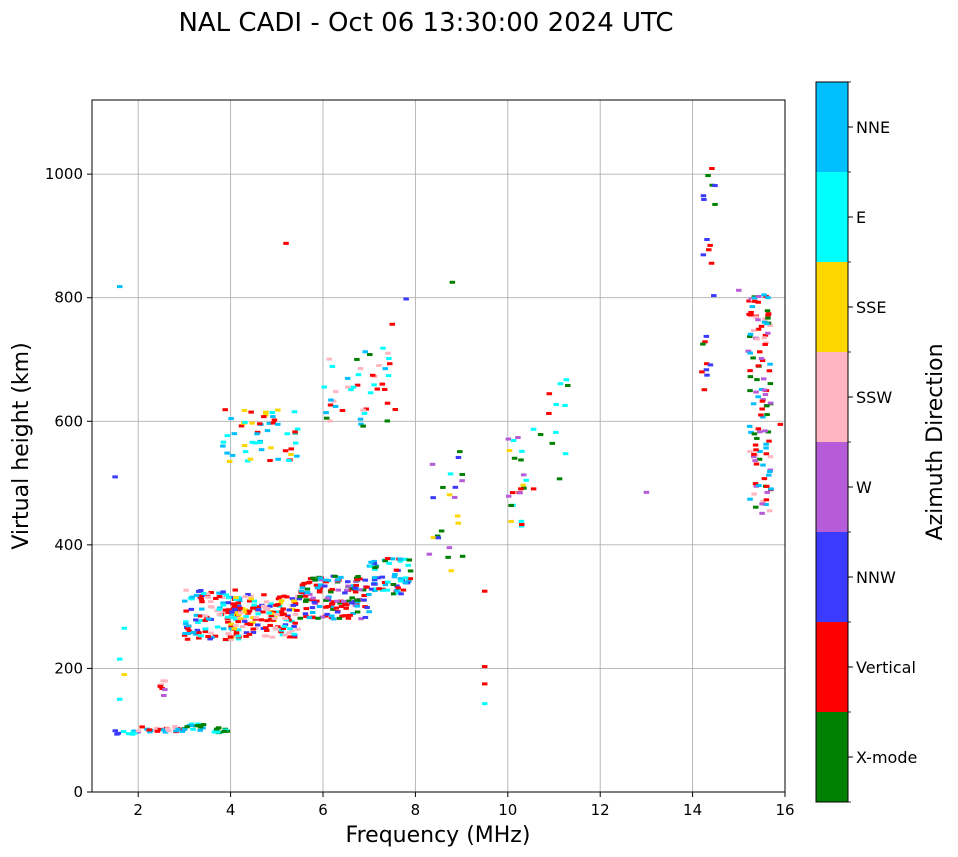 This screenshot has height=857, width=958. Describe the element at coordinates (886, 757) in the screenshot. I see `colorbar-tick-label: X-mode` at that location.